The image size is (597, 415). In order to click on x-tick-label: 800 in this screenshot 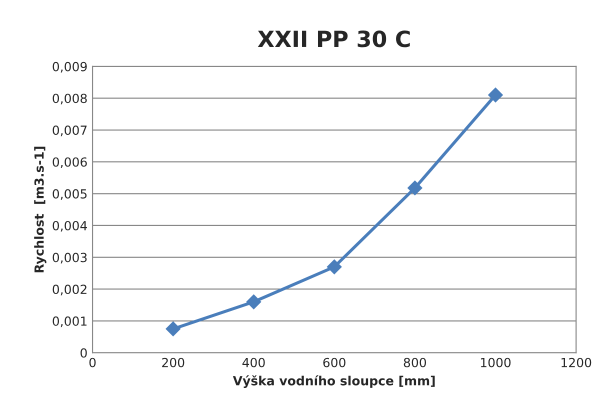, I will do `click(415, 363)`.